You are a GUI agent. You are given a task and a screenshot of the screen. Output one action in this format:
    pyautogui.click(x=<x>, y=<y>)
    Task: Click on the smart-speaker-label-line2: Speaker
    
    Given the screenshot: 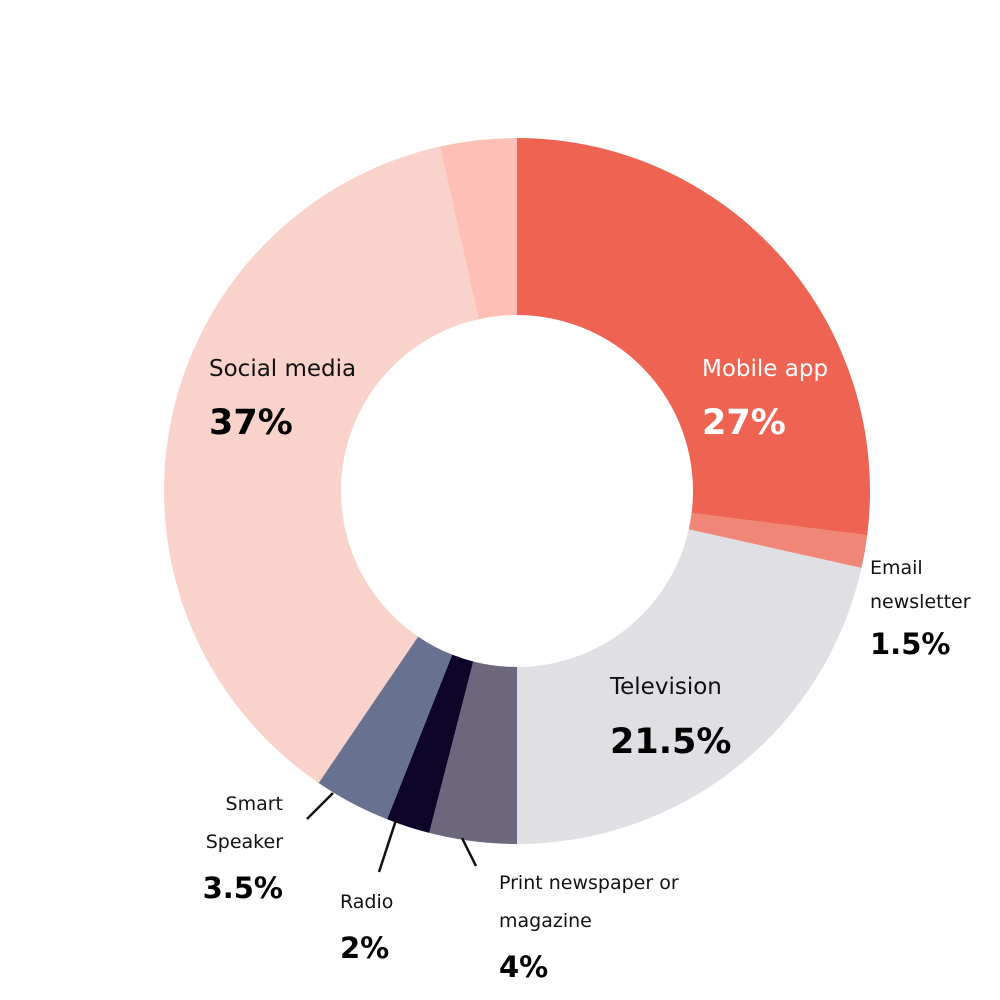 What is the action you would take?
    pyautogui.click(x=244, y=842)
    